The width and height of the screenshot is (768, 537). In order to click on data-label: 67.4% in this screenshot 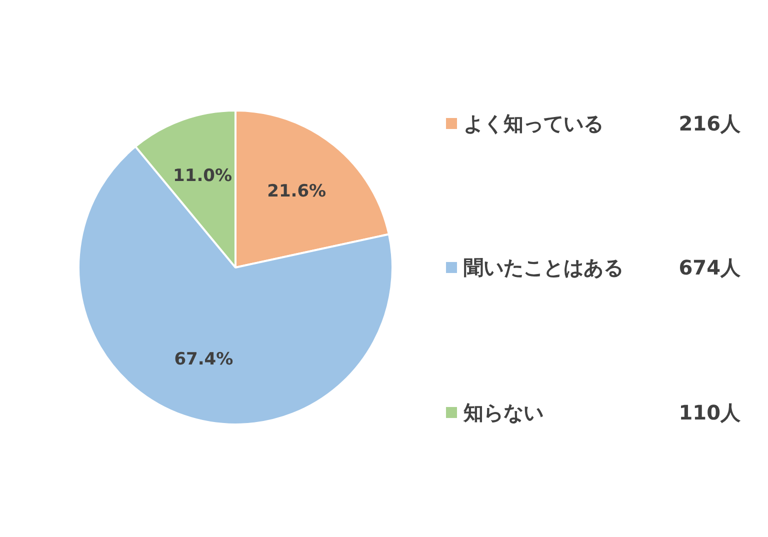, I will do `click(204, 359)`.